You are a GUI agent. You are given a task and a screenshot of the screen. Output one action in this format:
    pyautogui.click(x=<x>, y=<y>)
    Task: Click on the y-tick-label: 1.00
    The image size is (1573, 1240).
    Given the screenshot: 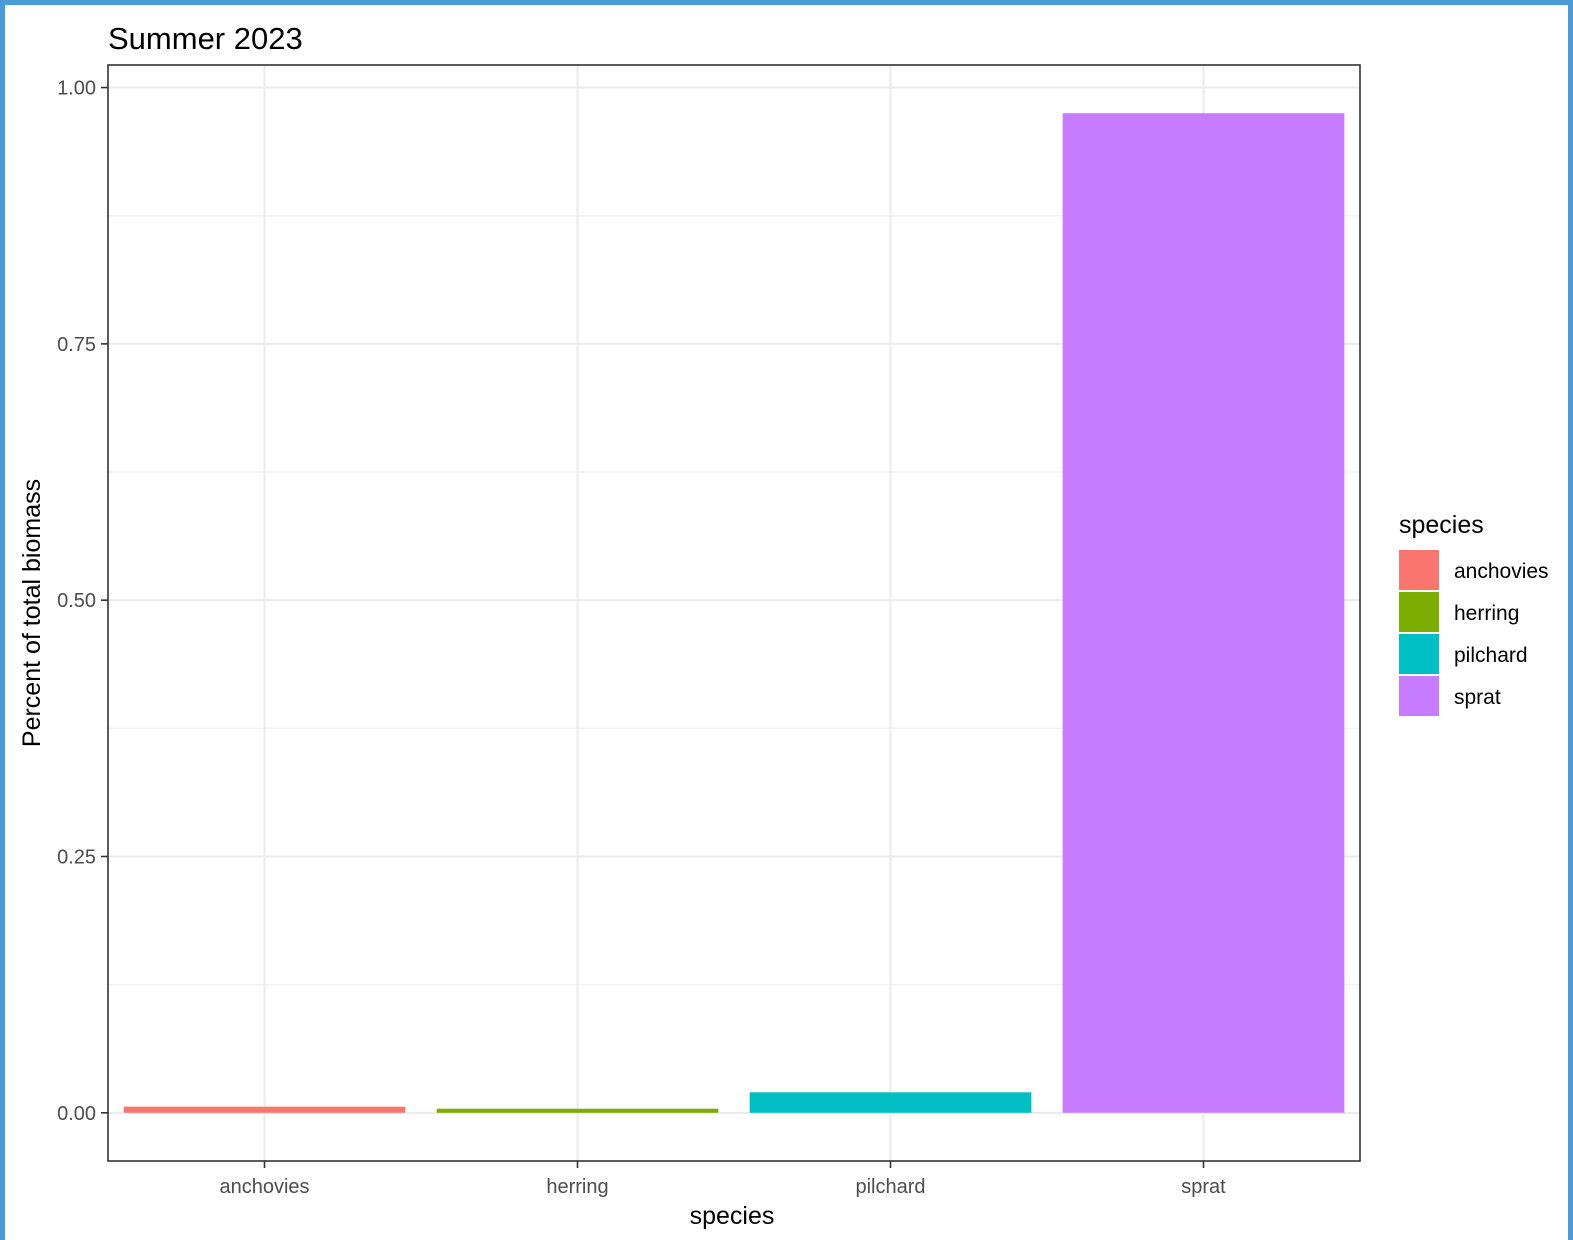 What is the action you would take?
    pyautogui.click(x=76, y=89)
    